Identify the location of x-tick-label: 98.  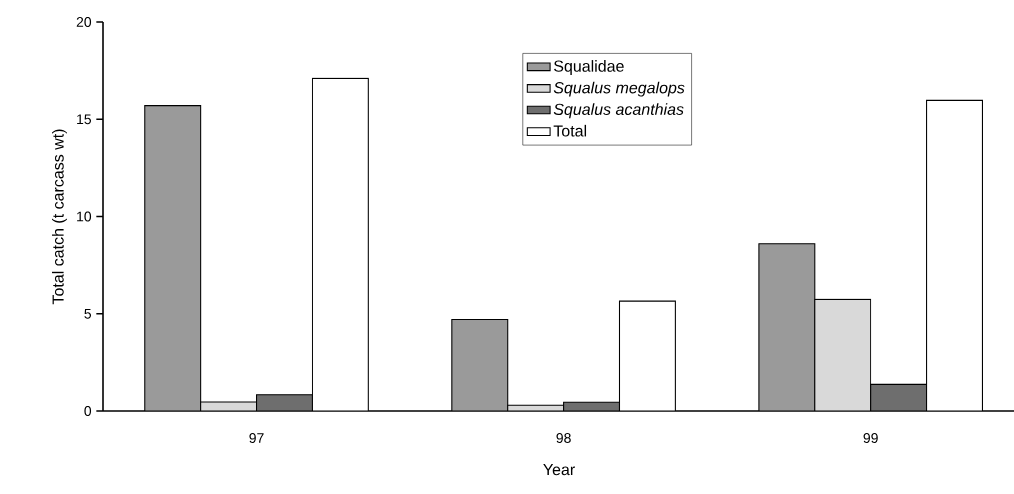
(563, 438).